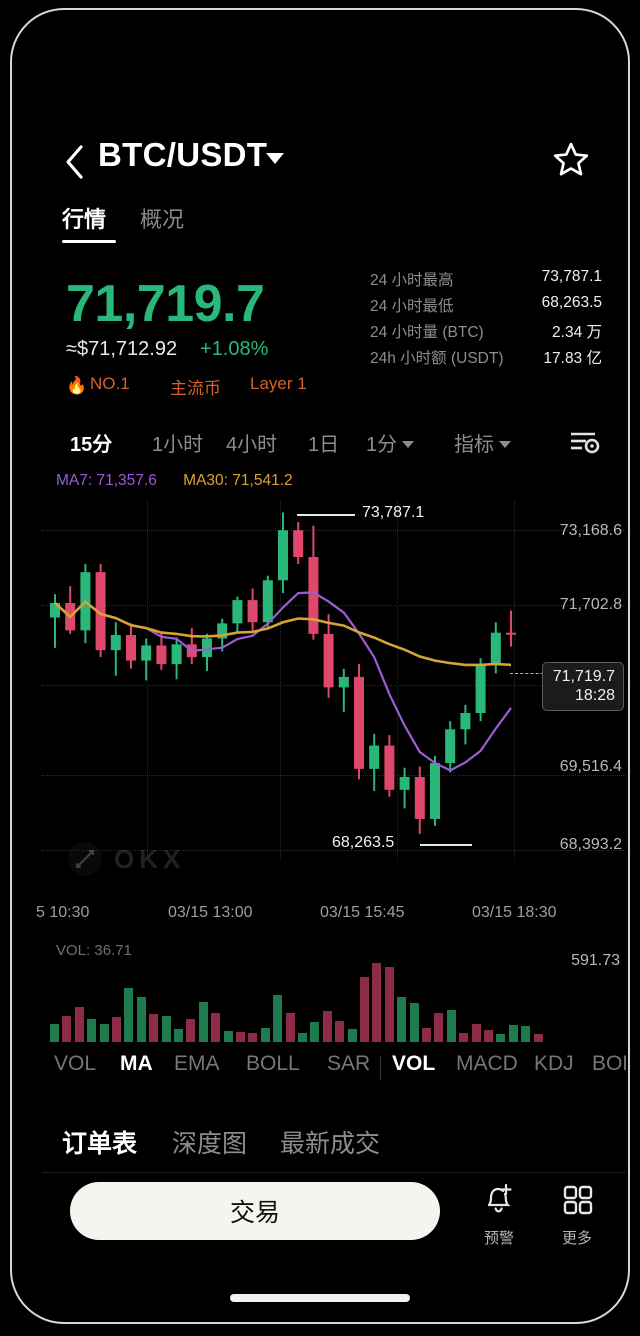  I want to click on header: BTC/USDT, so click(324, 162).